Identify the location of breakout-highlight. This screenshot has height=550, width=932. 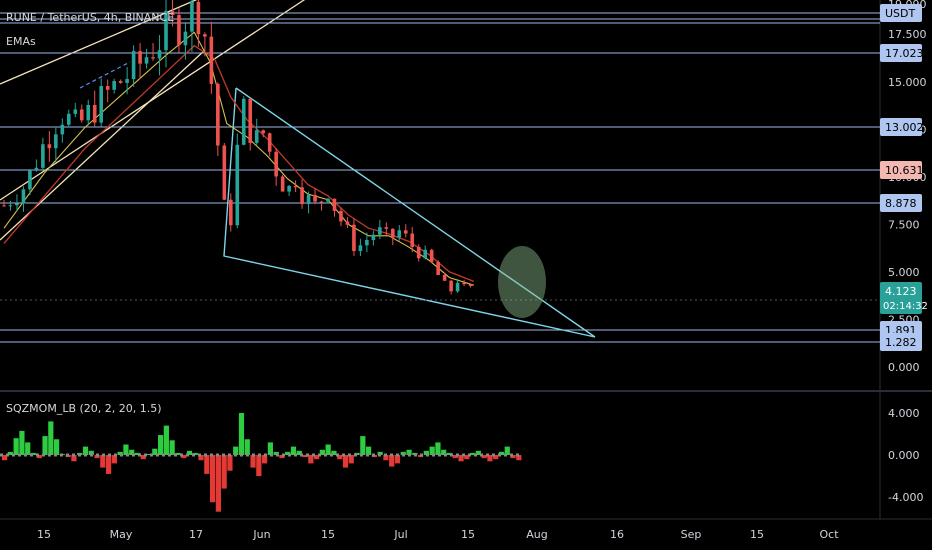
(522, 282).